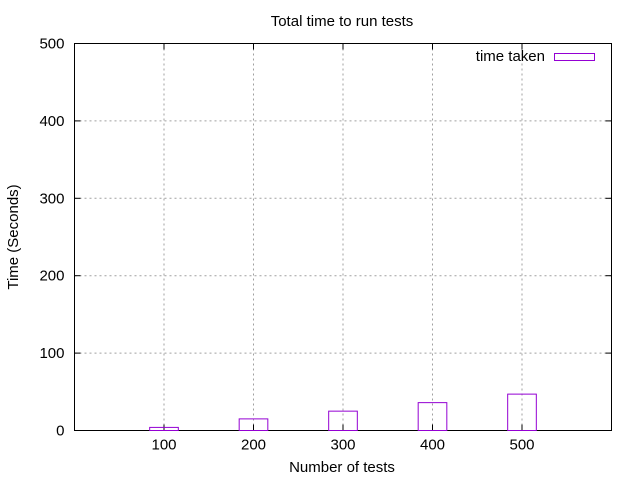  Describe the element at coordinates (51, 276) in the screenshot. I see `y-tick-label: 200` at that location.